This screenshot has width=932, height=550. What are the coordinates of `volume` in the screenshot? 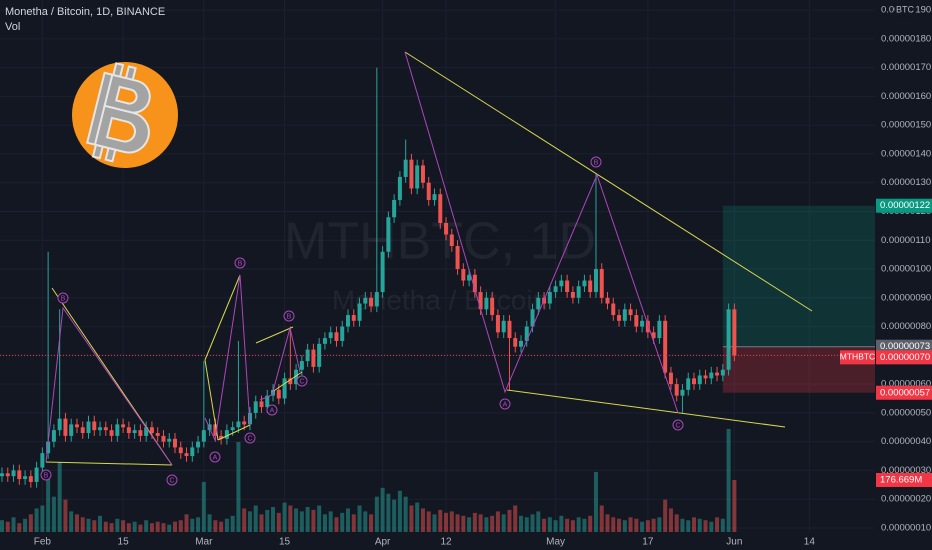 It's located at (368, 480).